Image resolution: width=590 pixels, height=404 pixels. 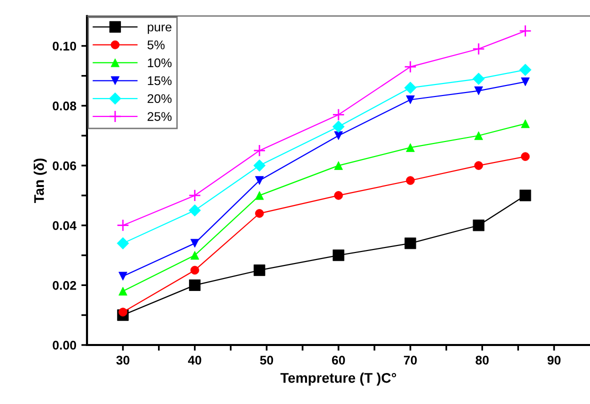 I want to click on y-axis-title: Tan (δ), so click(x=40, y=180).